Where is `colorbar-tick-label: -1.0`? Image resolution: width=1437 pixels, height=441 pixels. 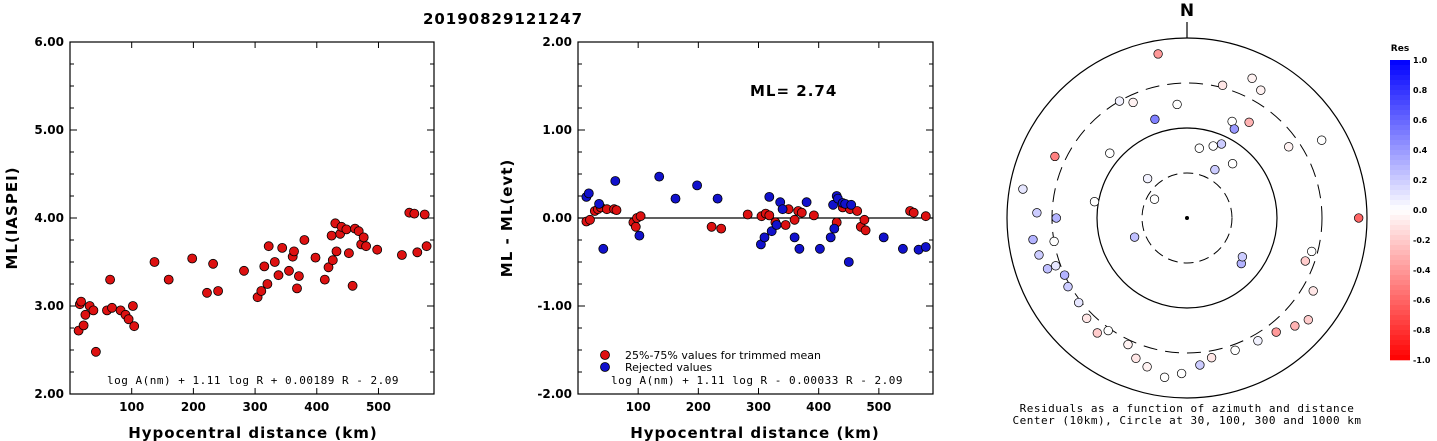 colorbar-tick-label: -1.0 is located at coordinates (1422, 360).